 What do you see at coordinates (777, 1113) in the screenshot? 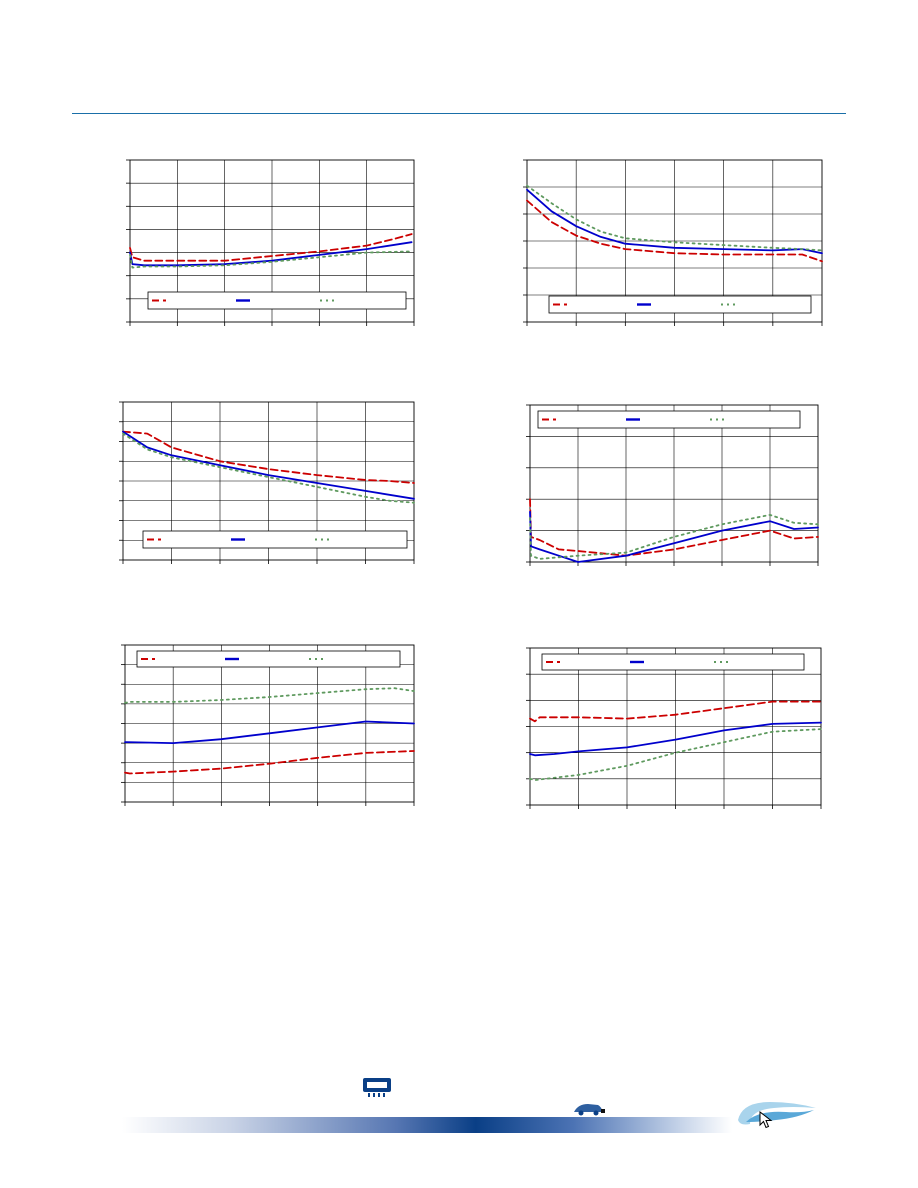
I see `swoosh-logo-icon` at bounding box center [777, 1113].